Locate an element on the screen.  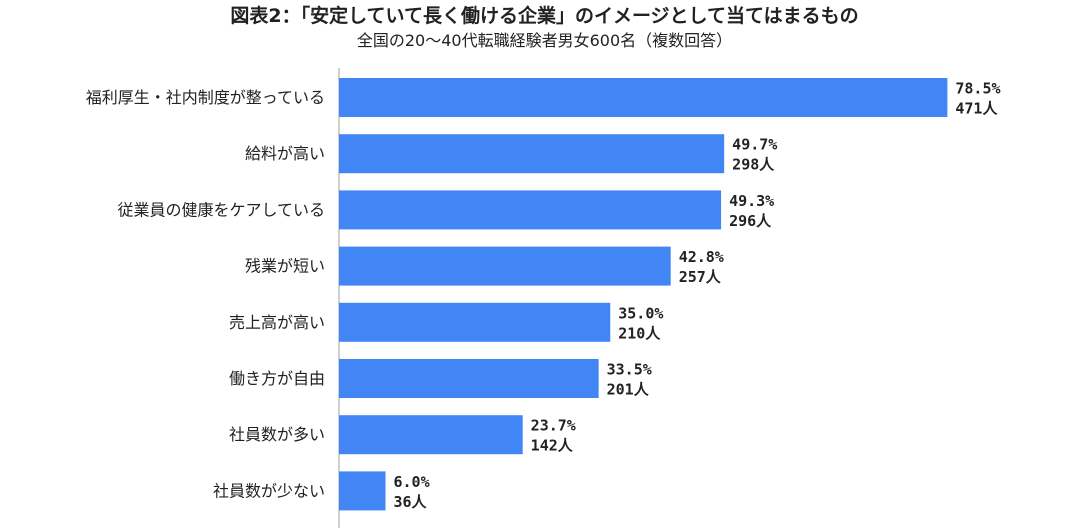
chart-title: 図表2：「安定していて長く働ける企業」のイメージとして当てはまるもの is located at coordinates (544, 16).